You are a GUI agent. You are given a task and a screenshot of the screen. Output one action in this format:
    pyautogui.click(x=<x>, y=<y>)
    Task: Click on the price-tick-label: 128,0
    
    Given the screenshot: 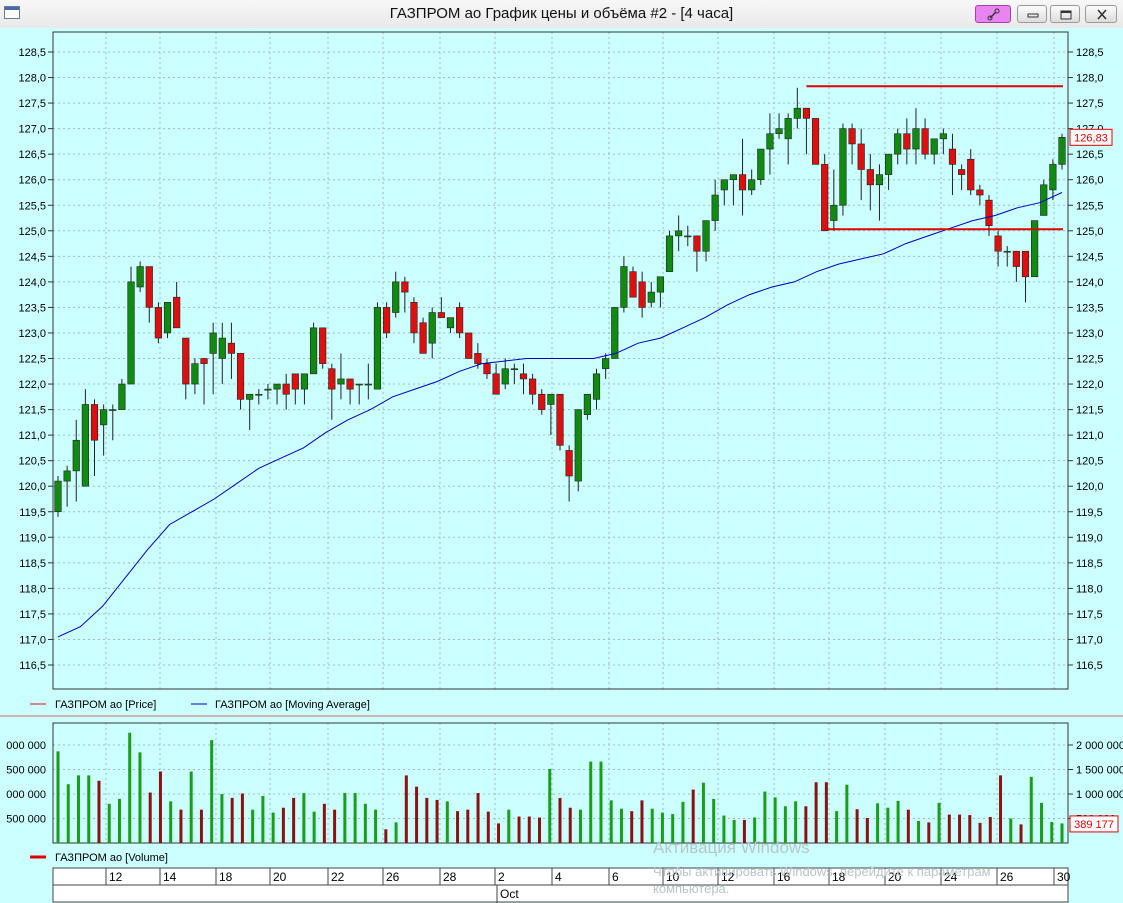 What is the action you would take?
    pyautogui.click(x=1090, y=79)
    